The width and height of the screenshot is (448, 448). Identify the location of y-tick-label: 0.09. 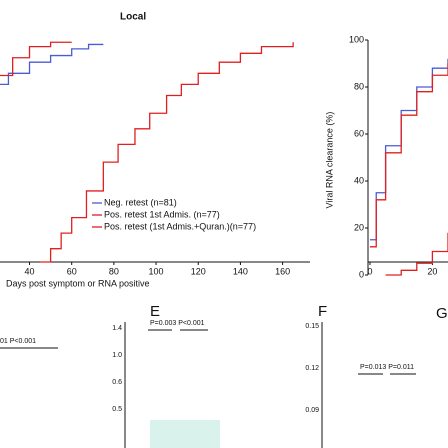
(312, 410).